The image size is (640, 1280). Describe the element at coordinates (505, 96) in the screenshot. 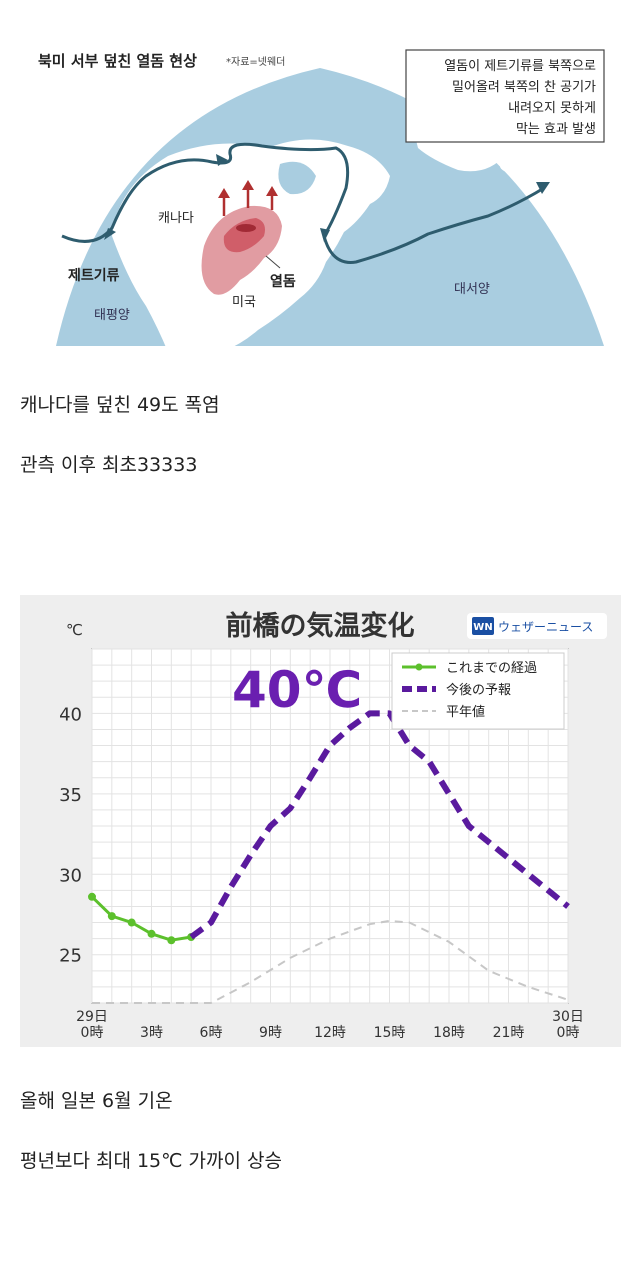

I see `callout-box` at that location.